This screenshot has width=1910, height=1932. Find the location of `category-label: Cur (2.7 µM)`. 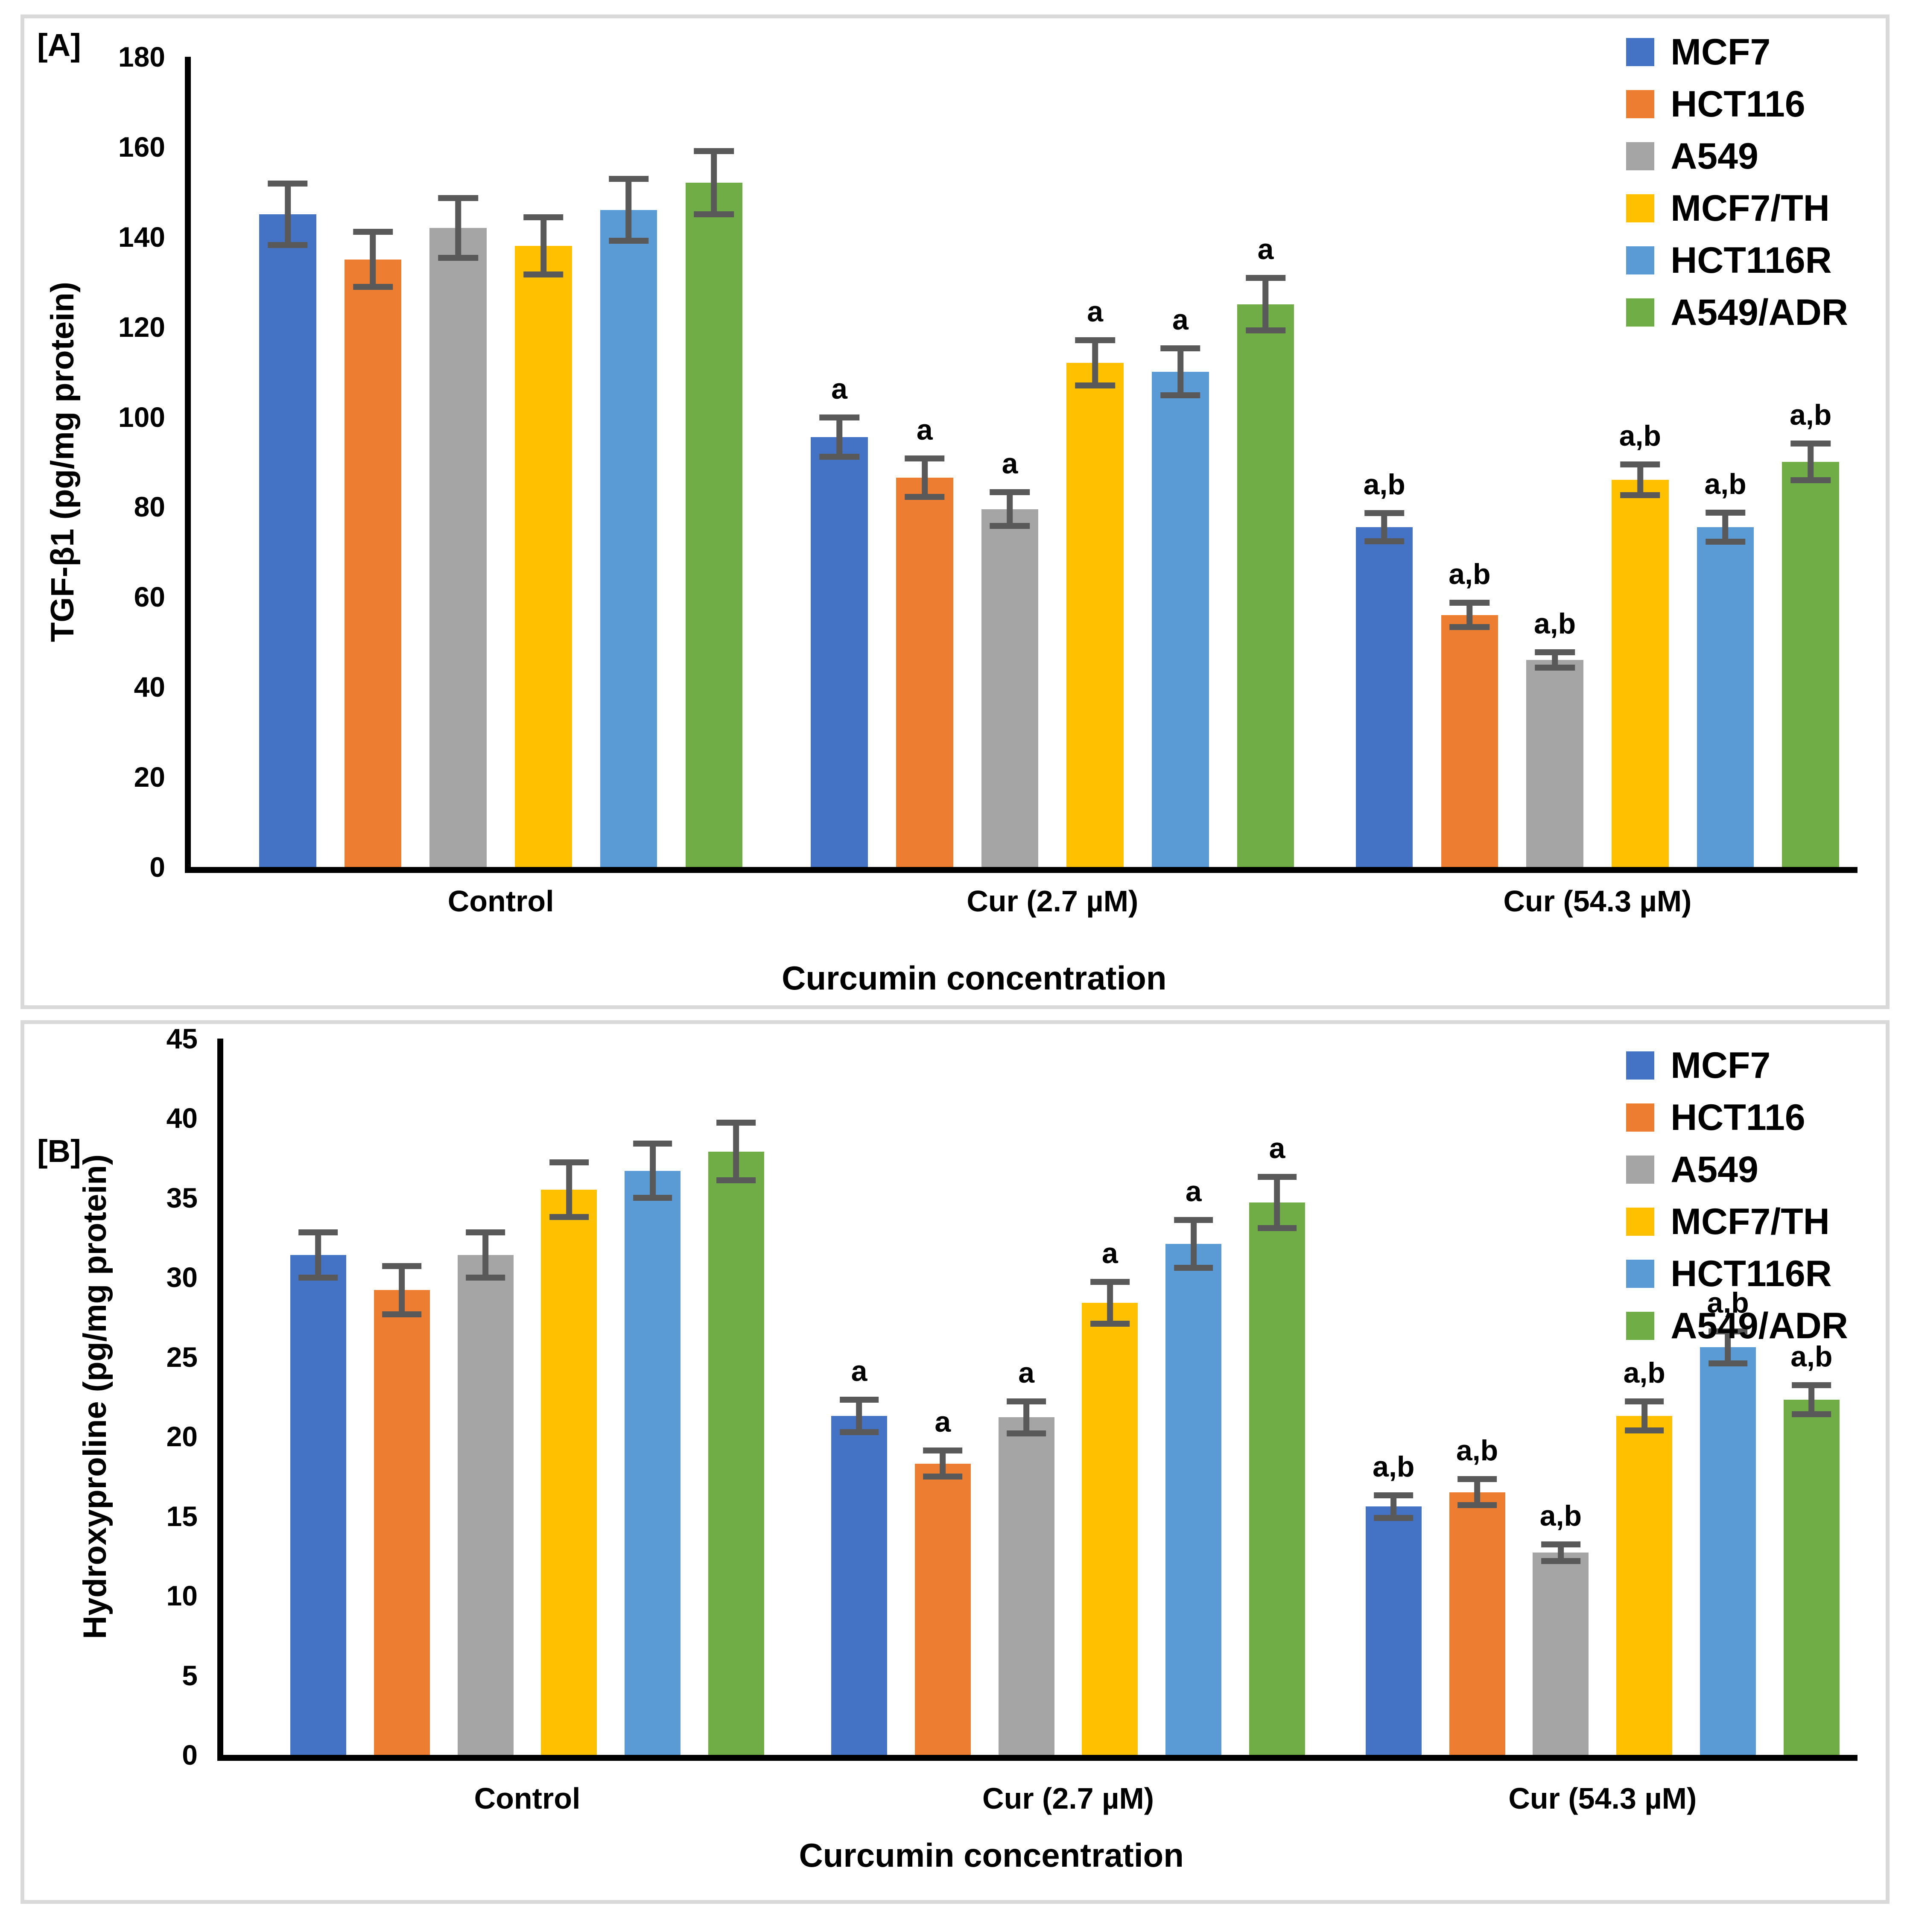

category-label: Cur (2.7 µM) is located at coordinates (1068, 1799).